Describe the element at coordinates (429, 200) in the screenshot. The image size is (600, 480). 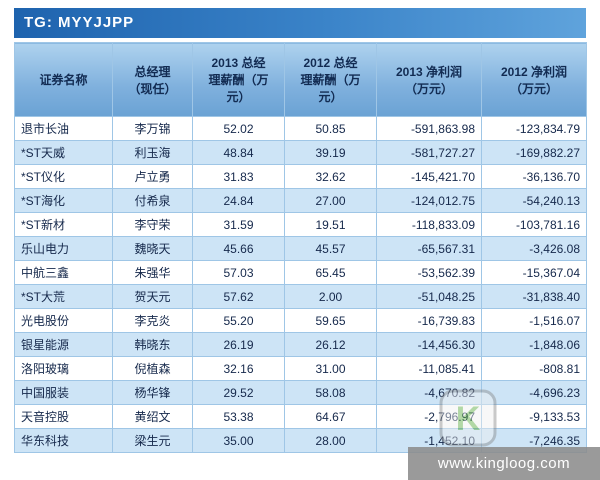
I see `table-cell: -124,012.75` at that location.